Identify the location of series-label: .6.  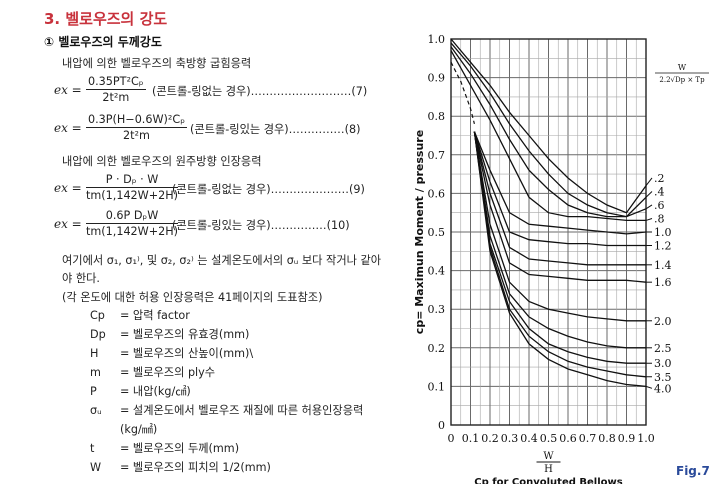
(659, 205).